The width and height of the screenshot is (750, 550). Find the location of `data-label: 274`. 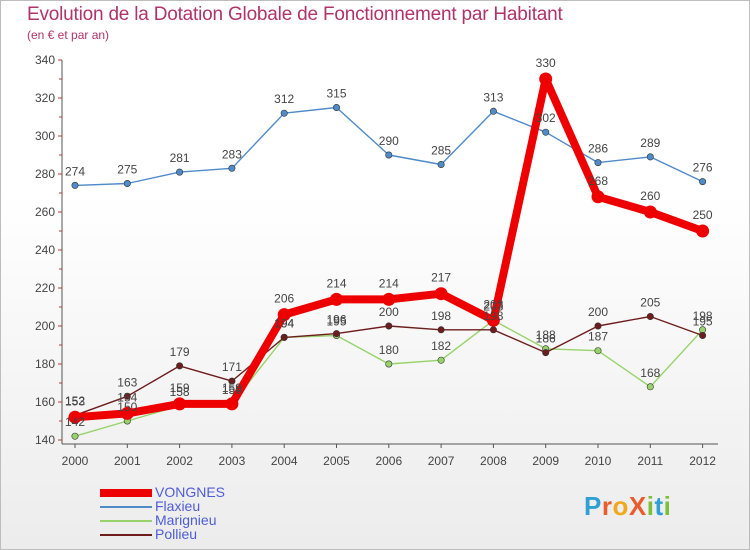

data-label: 274 is located at coordinates (75, 171).